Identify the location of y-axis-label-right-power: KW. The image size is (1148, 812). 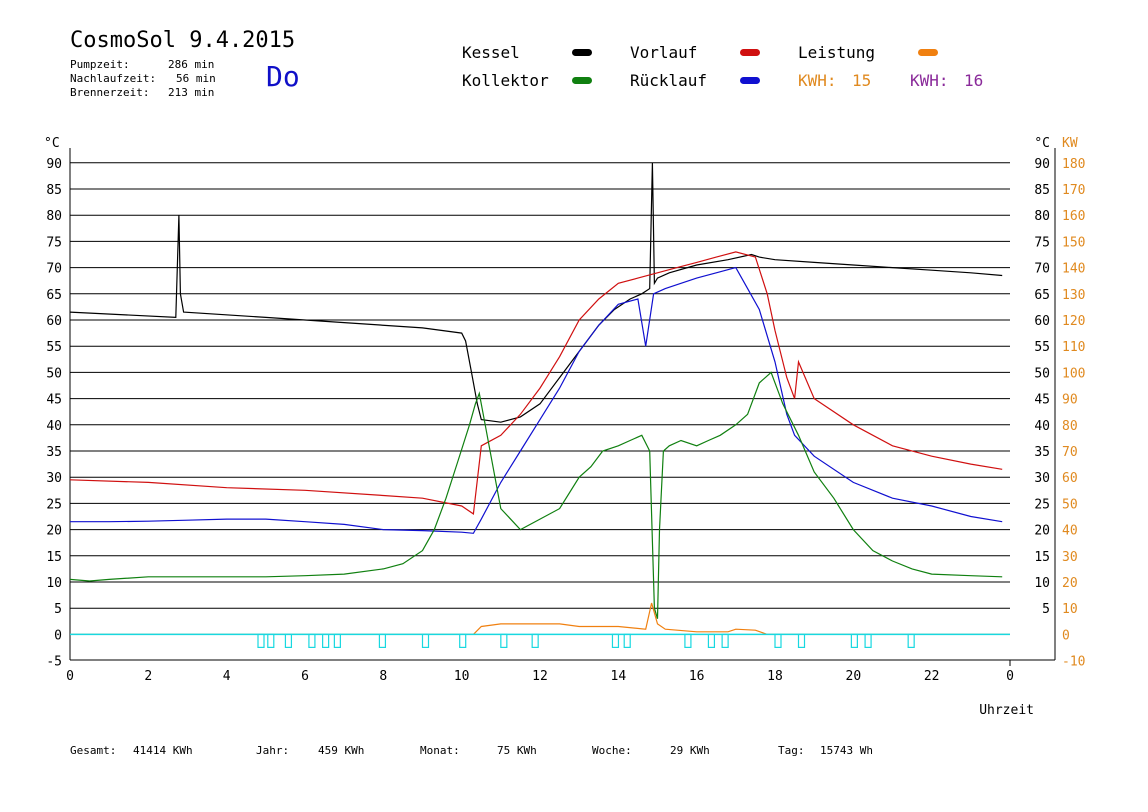
(1070, 143).